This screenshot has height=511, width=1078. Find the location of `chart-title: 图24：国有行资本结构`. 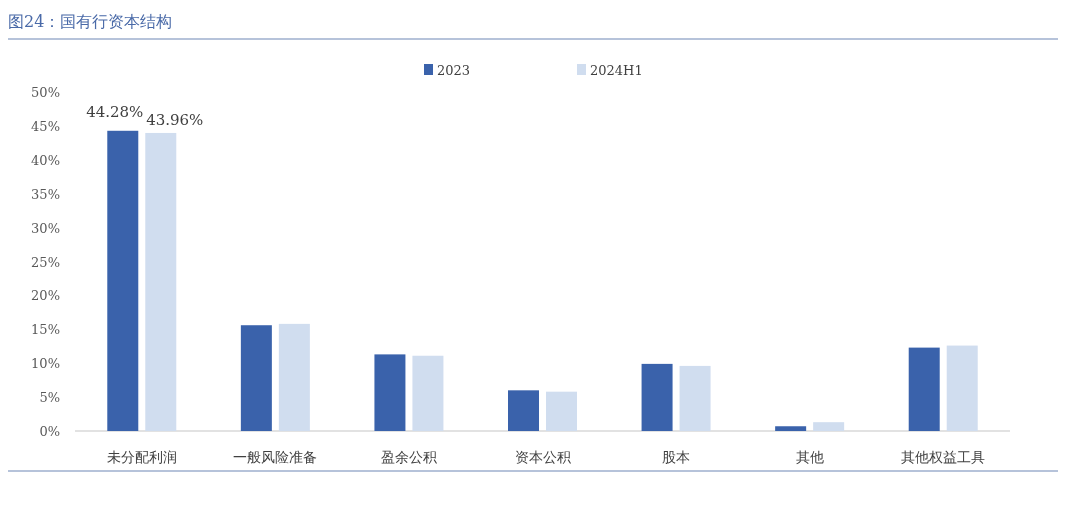

chart-title: 图24：国有行资本结构 is located at coordinates (90, 21).